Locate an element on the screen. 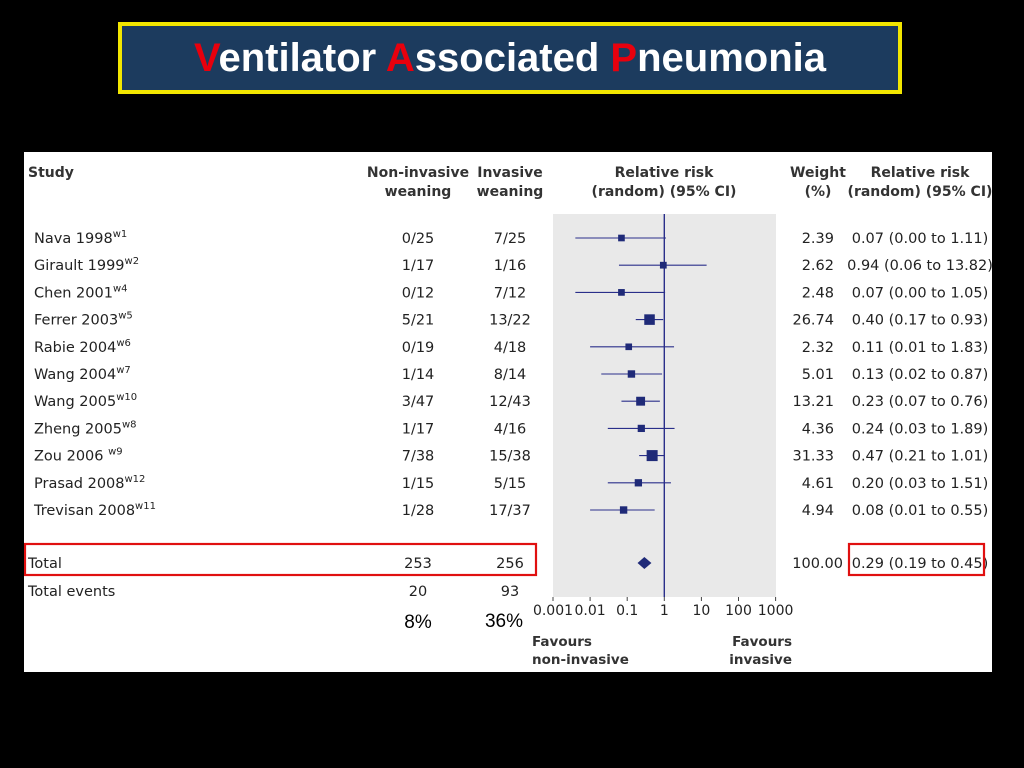 This screenshot has width=1024, height=768. study-ci-0: 0.07 (0.00 to 1.11) is located at coordinates (920, 239).